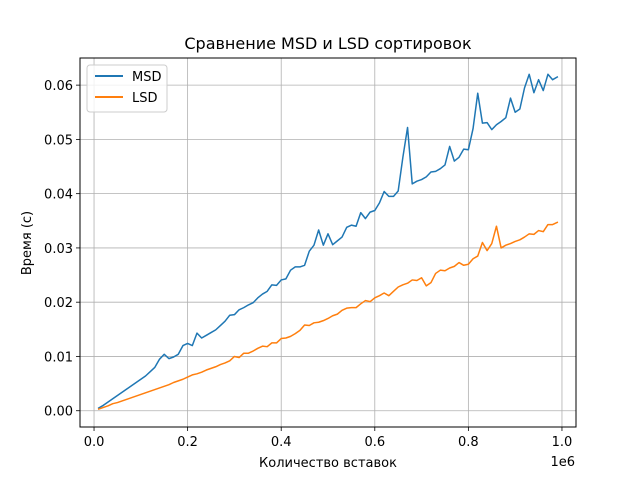 This screenshot has width=640, height=480. Describe the element at coordinates (281, 442) in the screenshot. I see `x-tick-label: 0.4` at that location.